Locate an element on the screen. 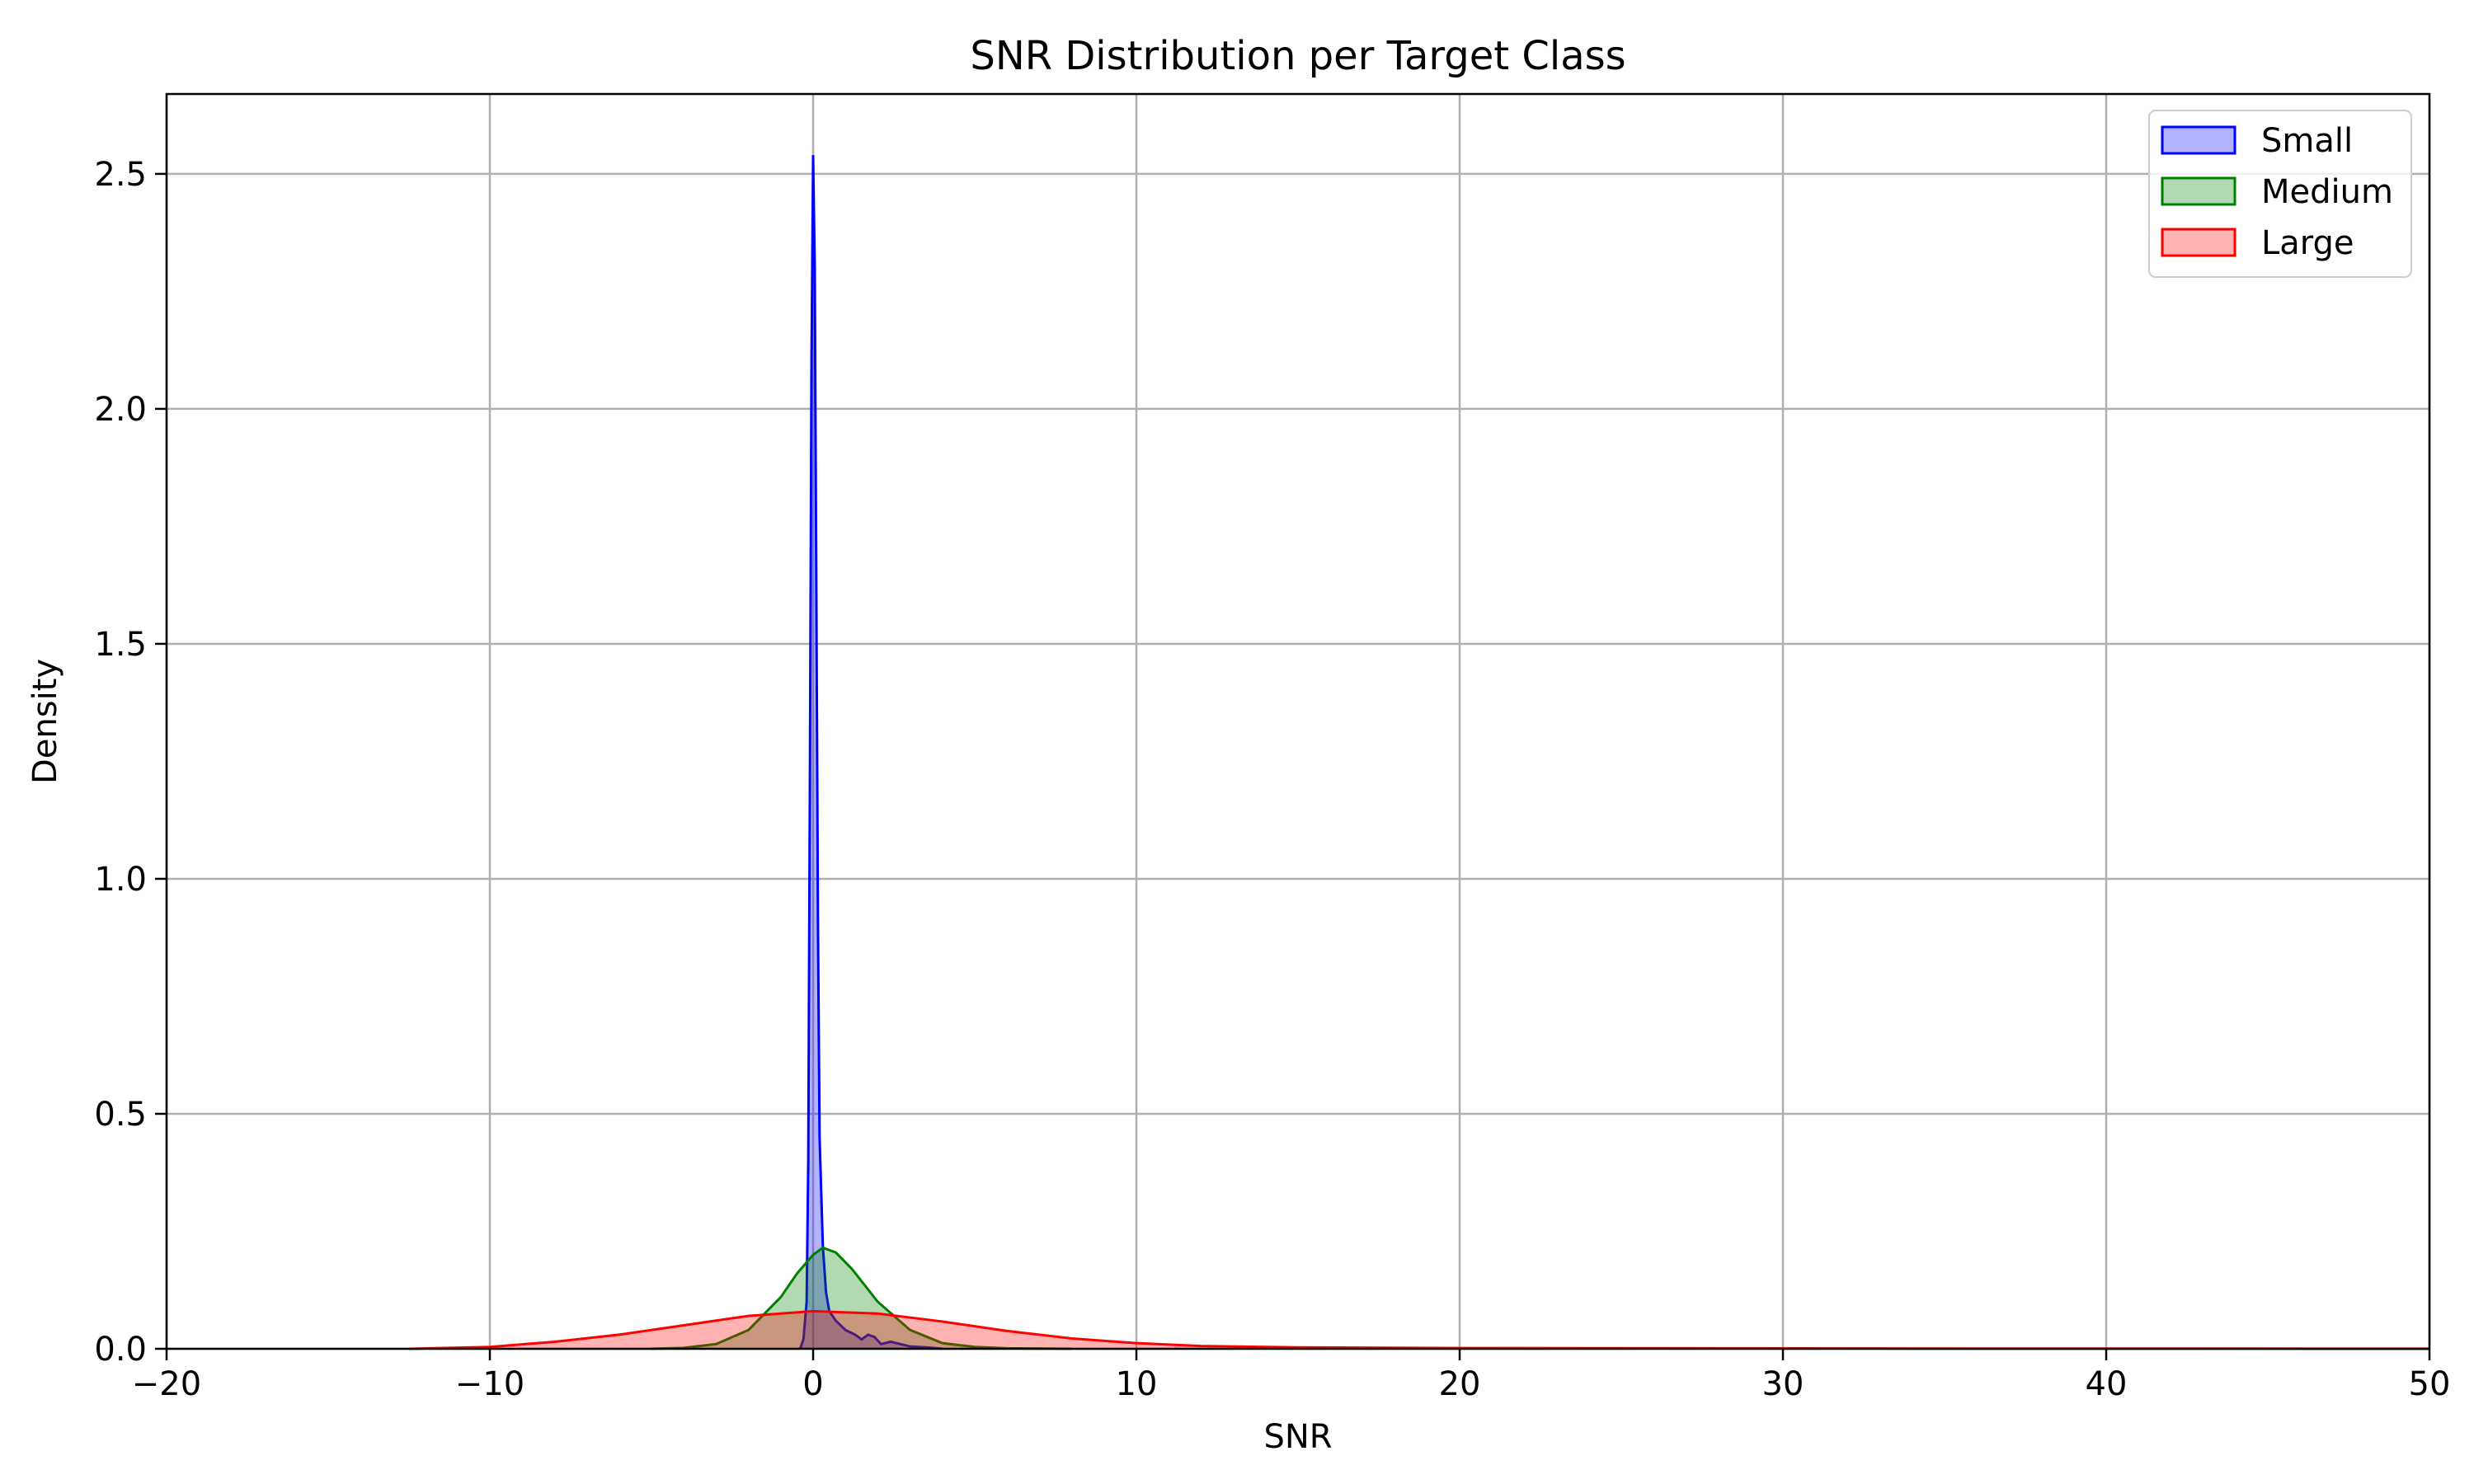  y-tick-label-4: 2.0 is located at coordinates (120, 410).